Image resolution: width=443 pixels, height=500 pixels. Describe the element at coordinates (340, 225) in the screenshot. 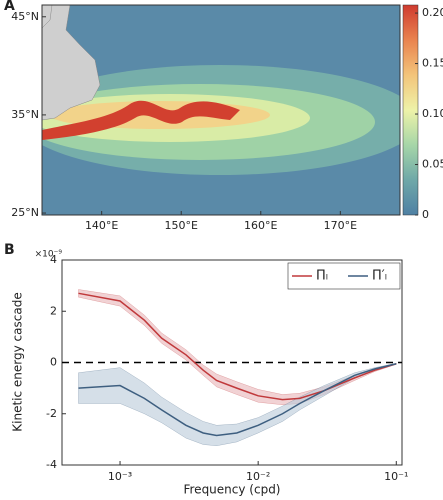

I see `x-tick-label: 170°E` at that location.